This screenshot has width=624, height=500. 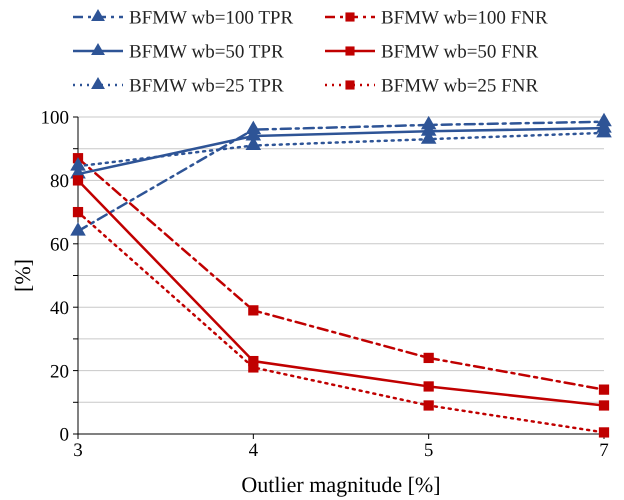 I want to click on legend-label: BFMW wb=50 TPR, so click(x=206, y=52).